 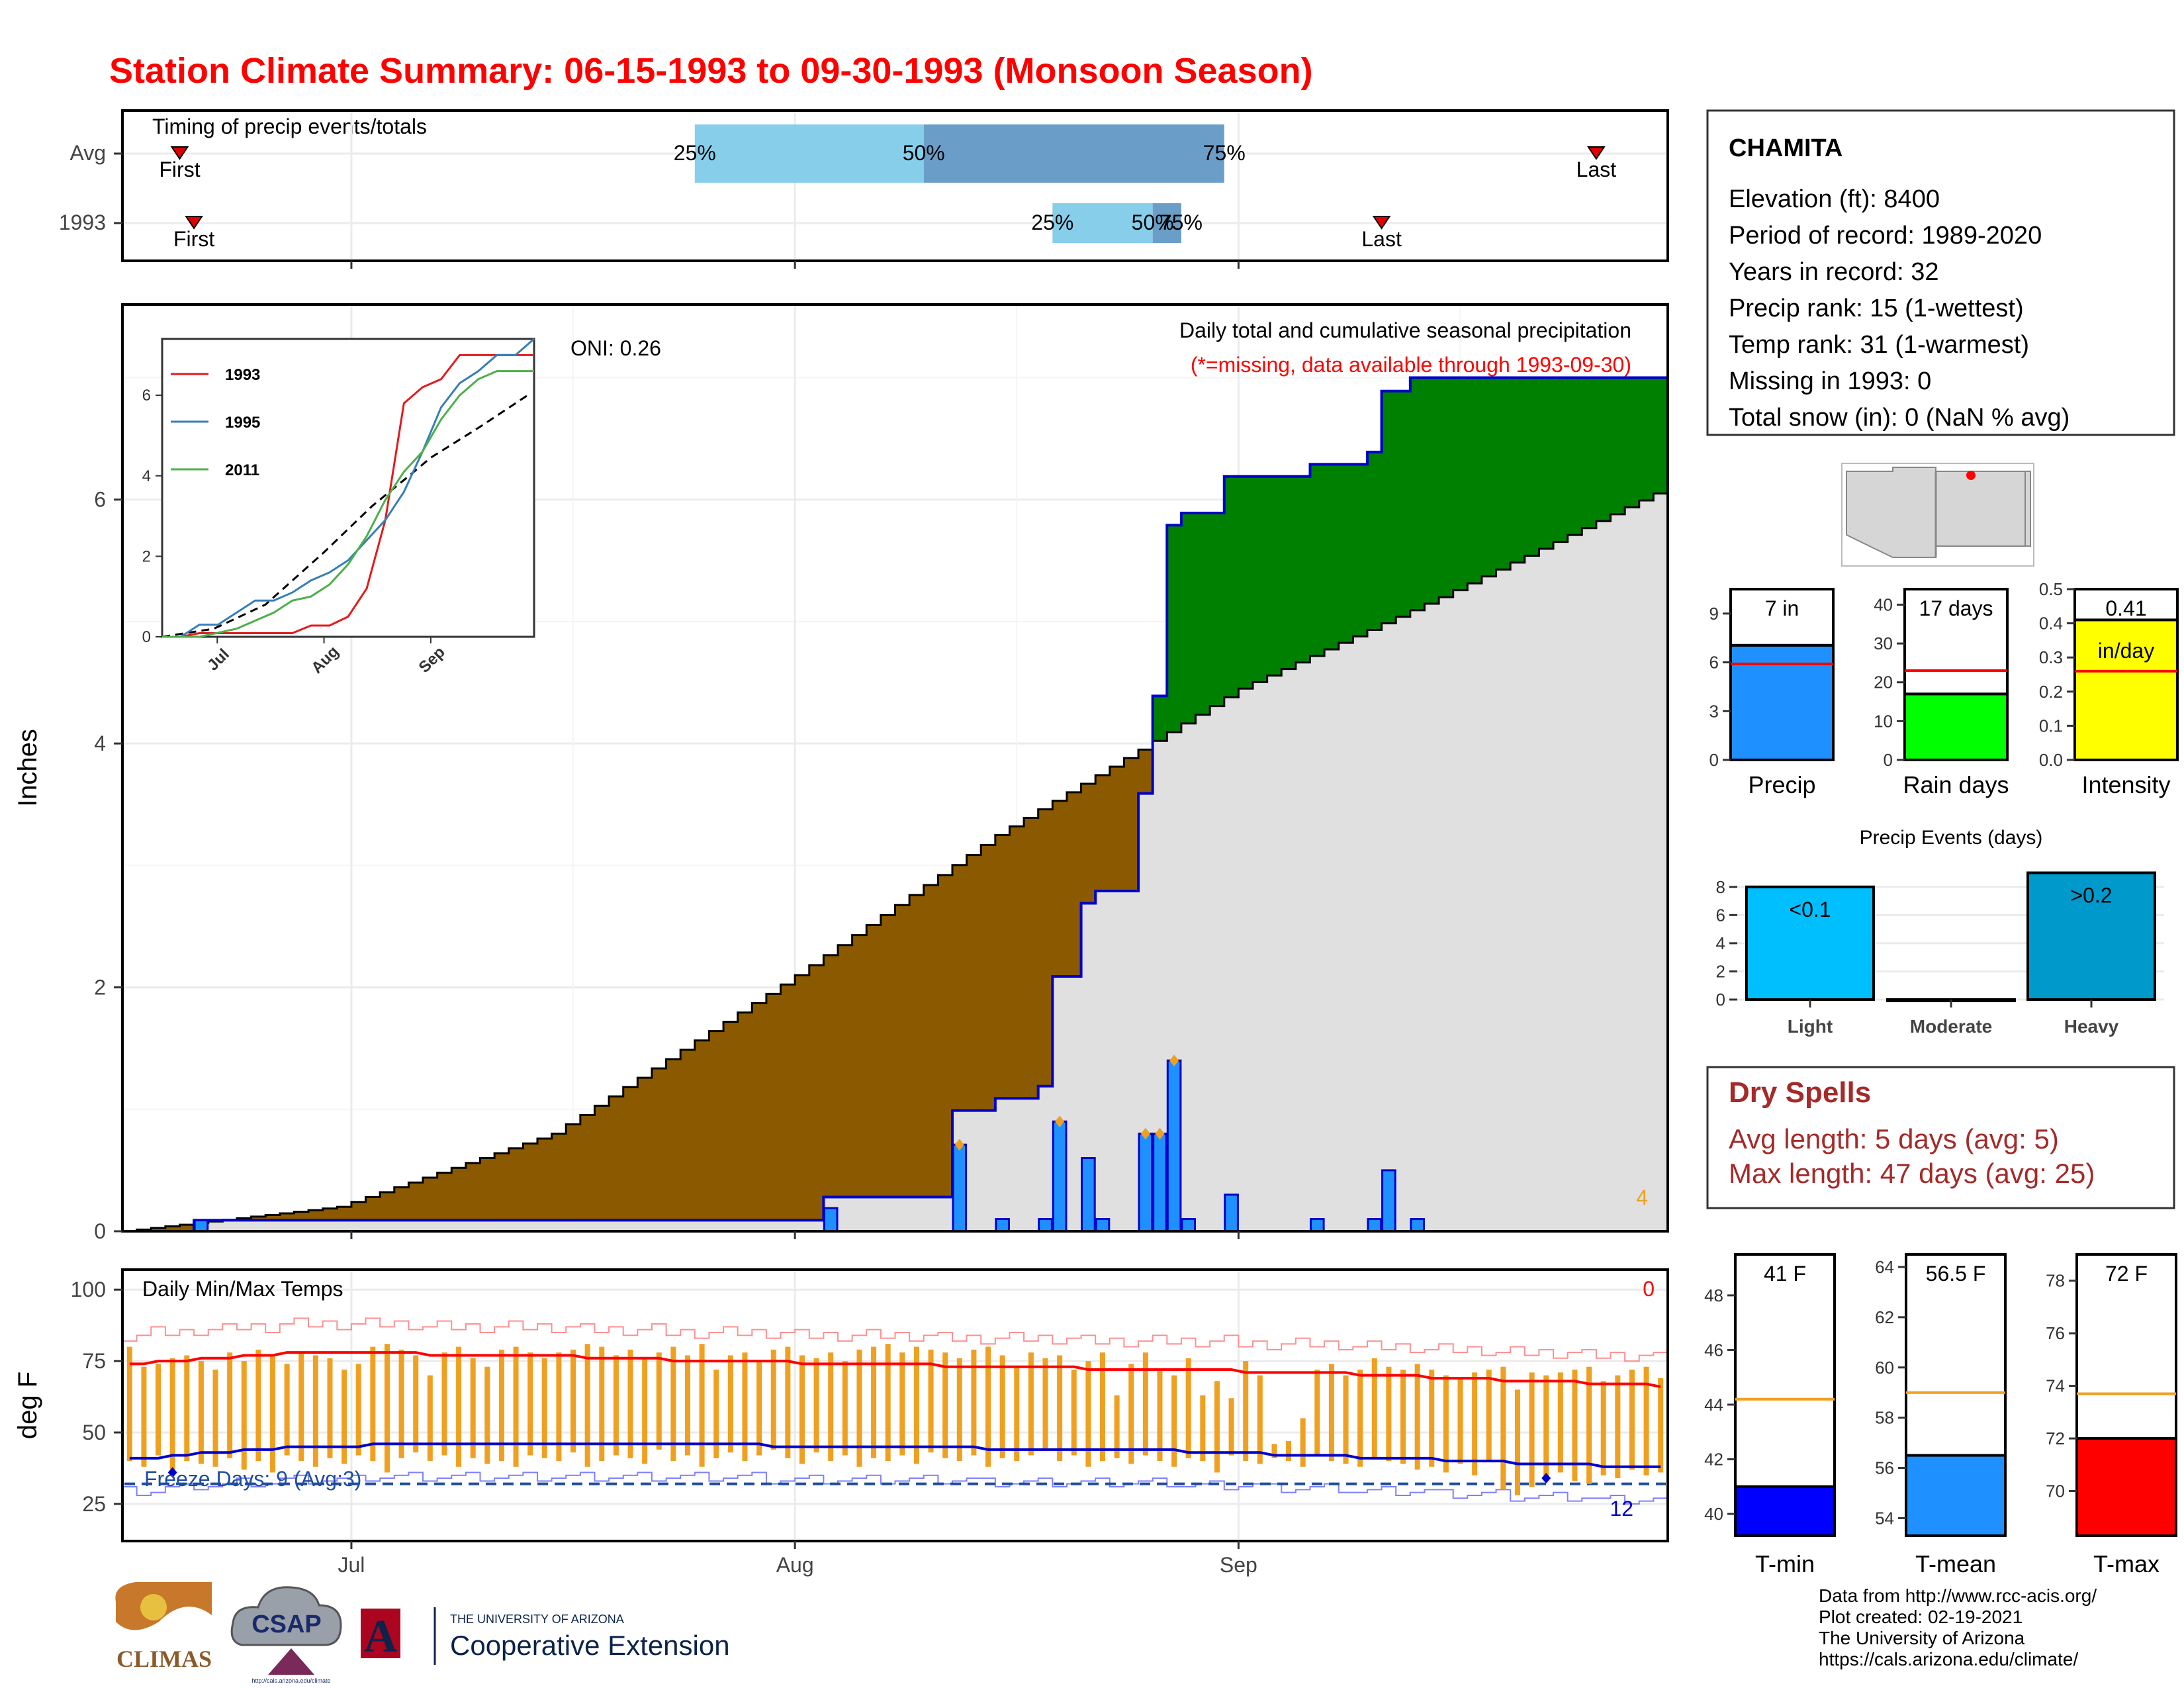 I want to click on timing-pct75-label: 75%, so click(x=1224, y=153).